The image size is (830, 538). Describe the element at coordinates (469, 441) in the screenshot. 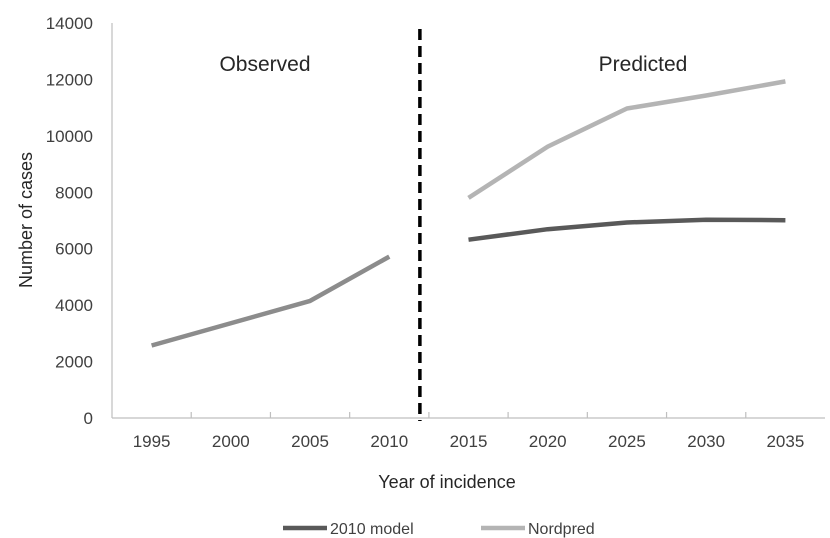

I see `x-tick-label: 2015` at that location.